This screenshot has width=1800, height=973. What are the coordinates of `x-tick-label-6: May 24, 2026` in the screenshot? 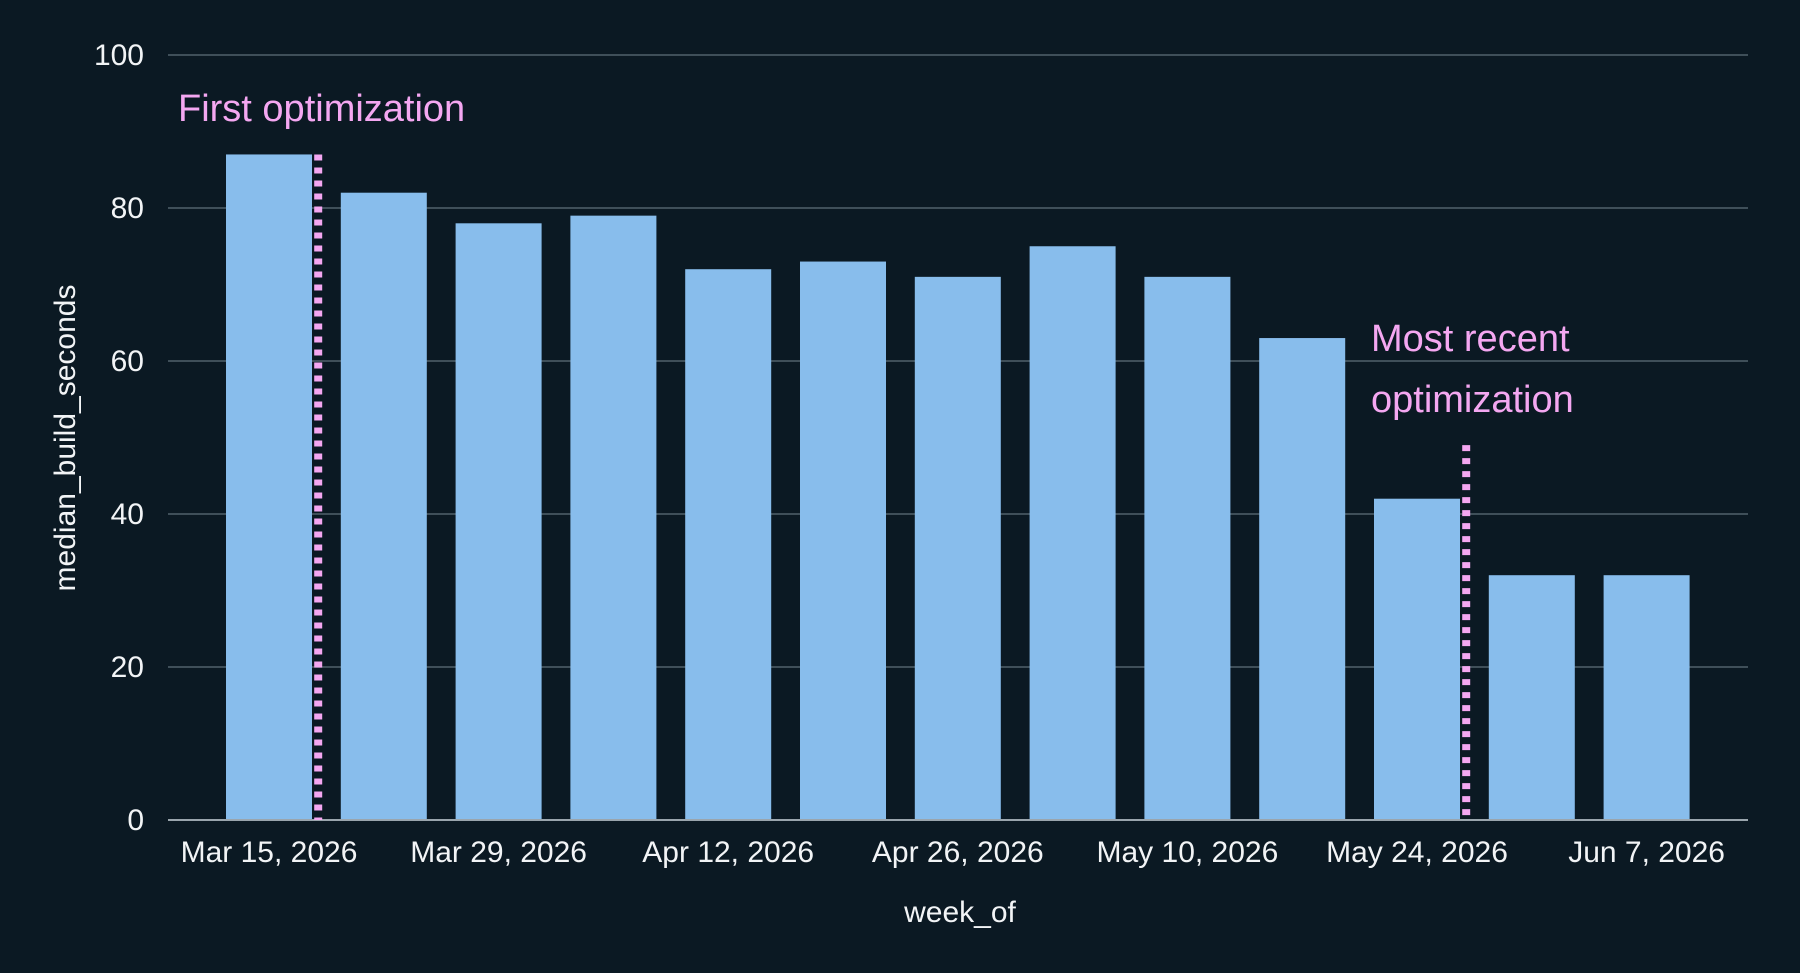 It's located at (1417, 852).